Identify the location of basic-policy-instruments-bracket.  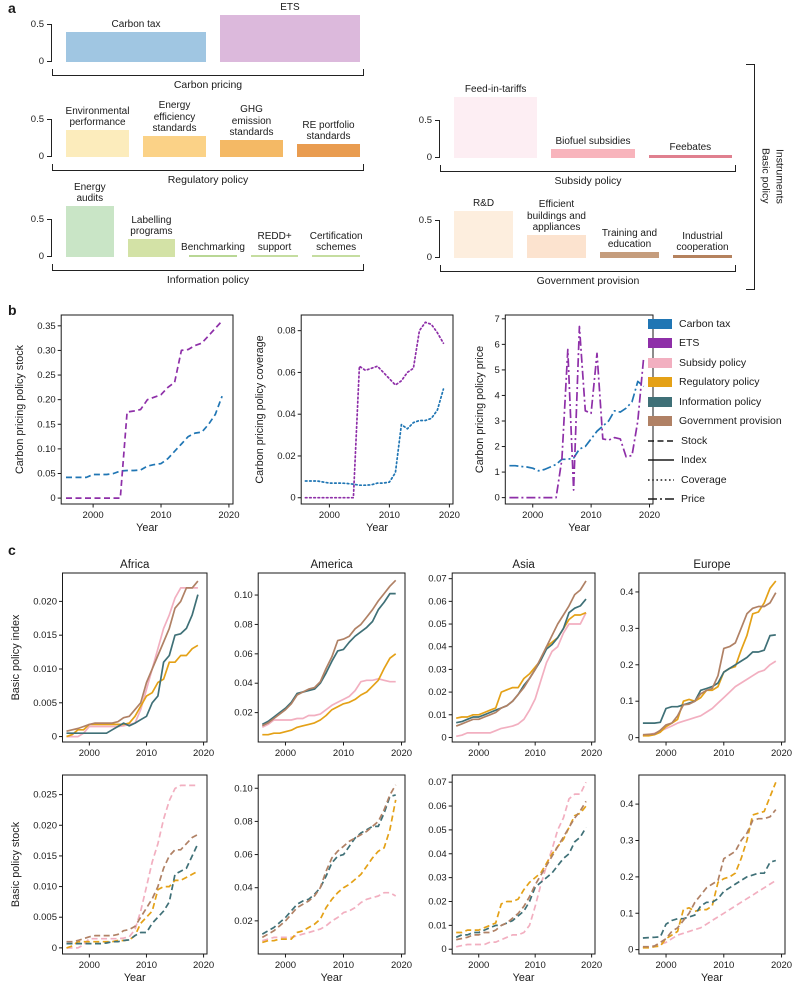
(750, 177).